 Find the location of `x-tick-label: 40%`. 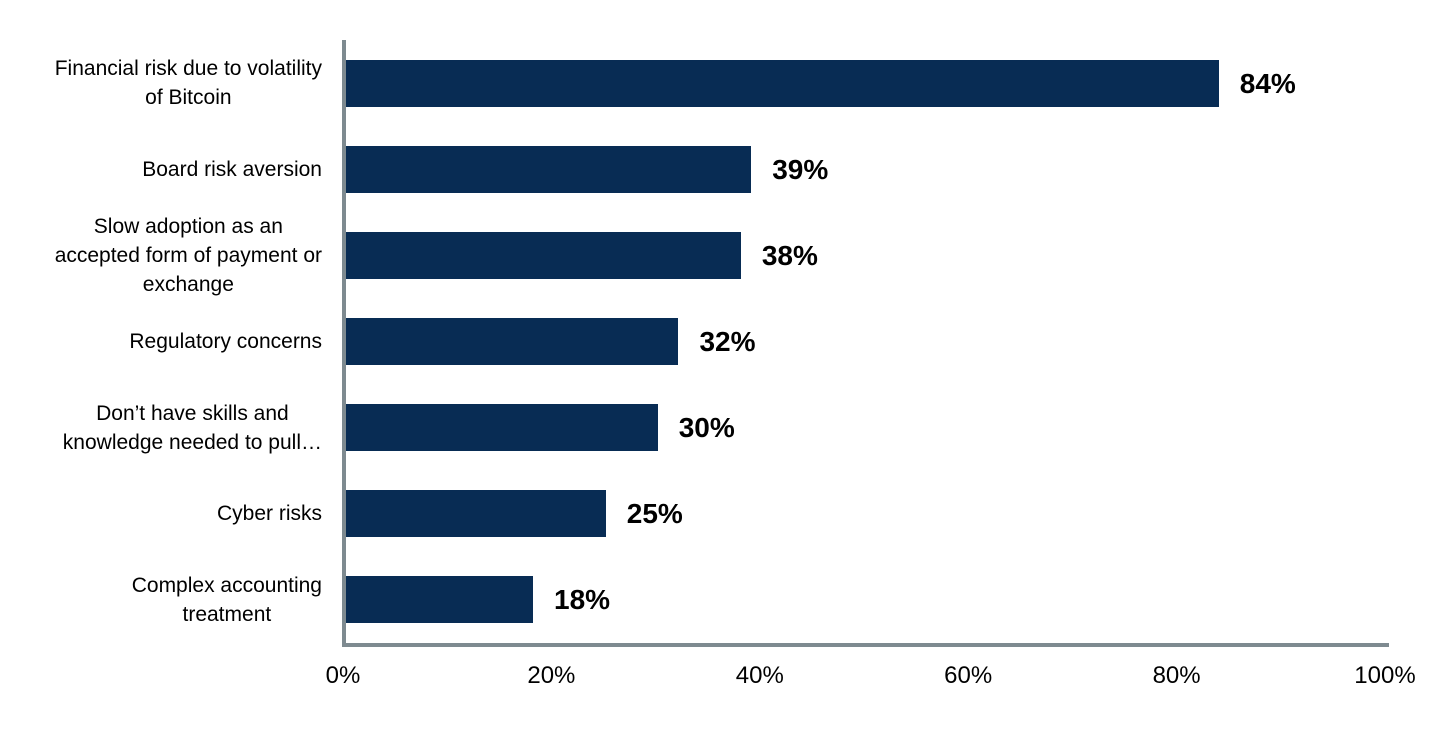

x-tick-label: 40% is located at coordinates (759, 675).